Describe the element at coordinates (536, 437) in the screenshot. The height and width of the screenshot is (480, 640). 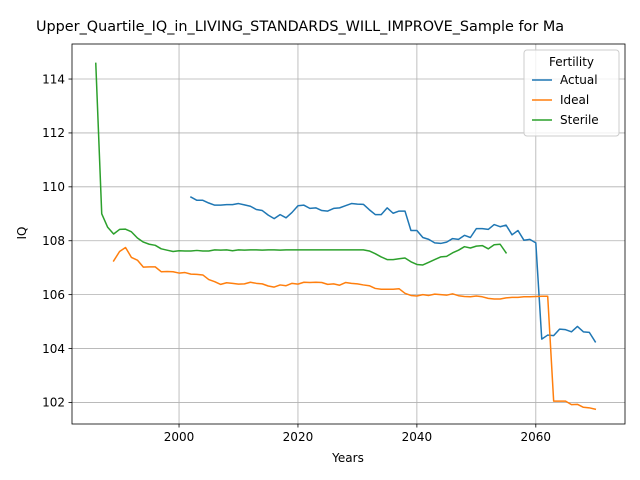
I see `x-tick-label: 2060` at that location.